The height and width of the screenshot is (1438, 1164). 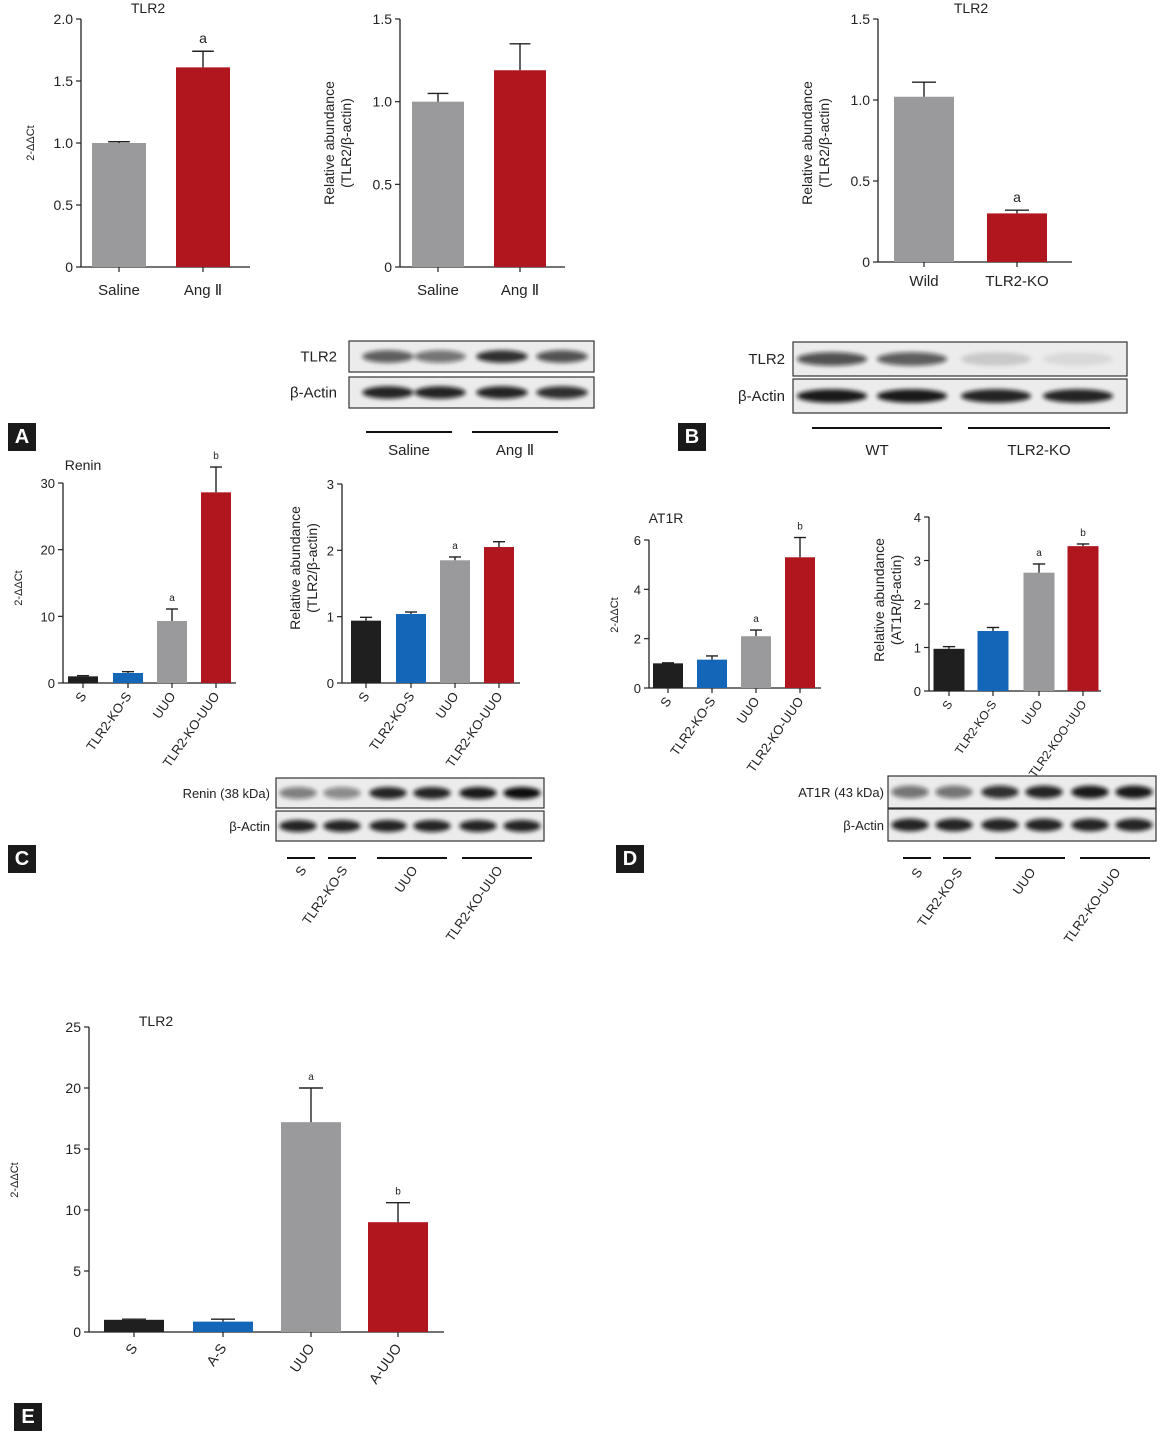 What do you see at coordinates (630, 859) in the screenshot?
I see `panel-label-d: D` at bounding box center [630, 859].